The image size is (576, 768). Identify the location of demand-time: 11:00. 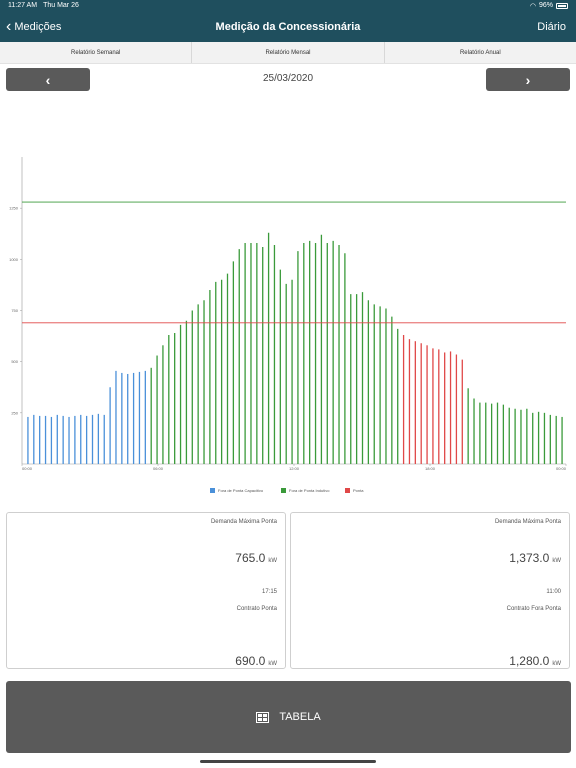
(553, 592).